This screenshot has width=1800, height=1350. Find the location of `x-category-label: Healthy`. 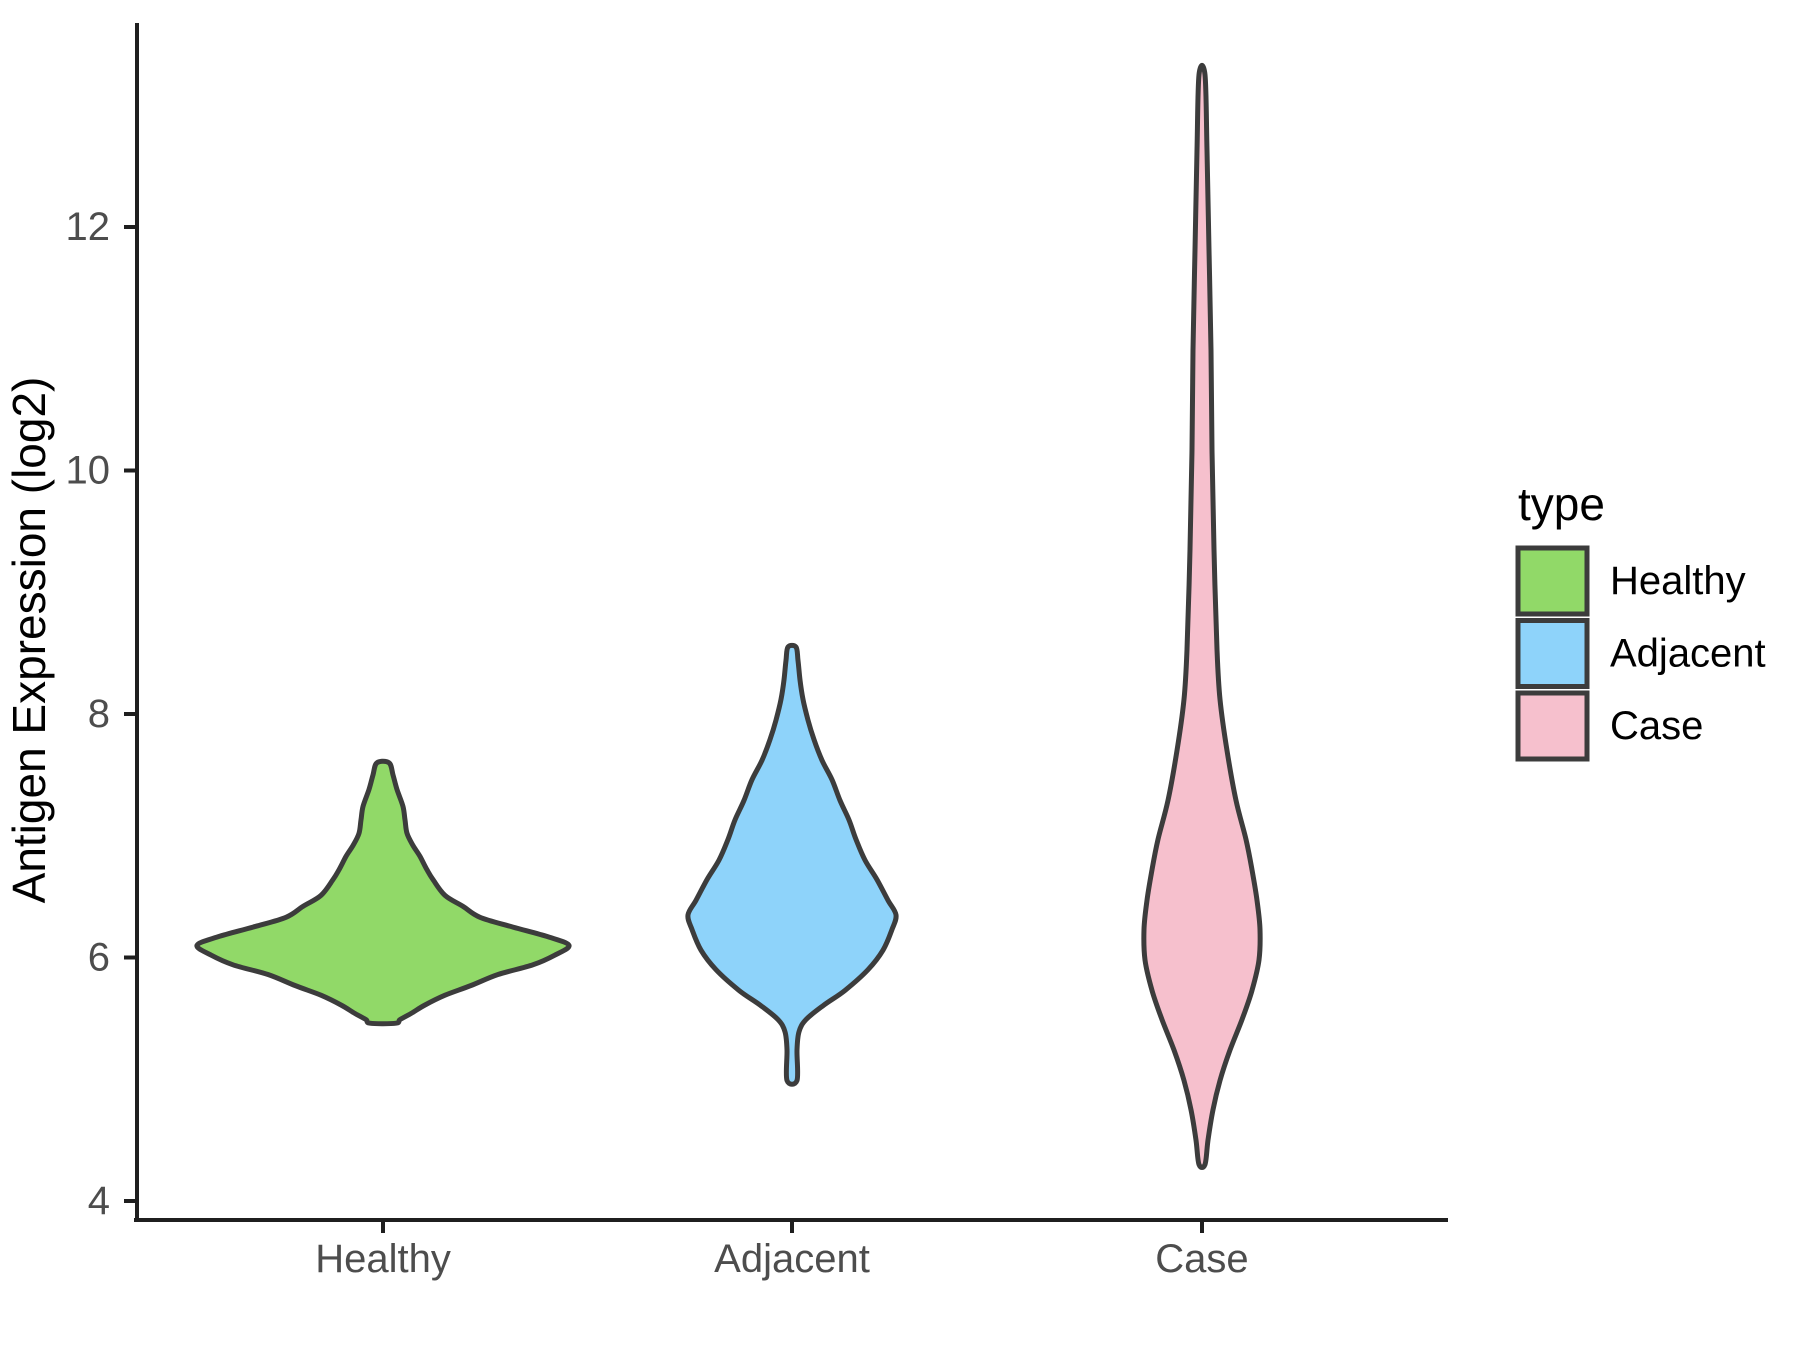

x-category-label: Healthy is located at coordinates (383, 1259).